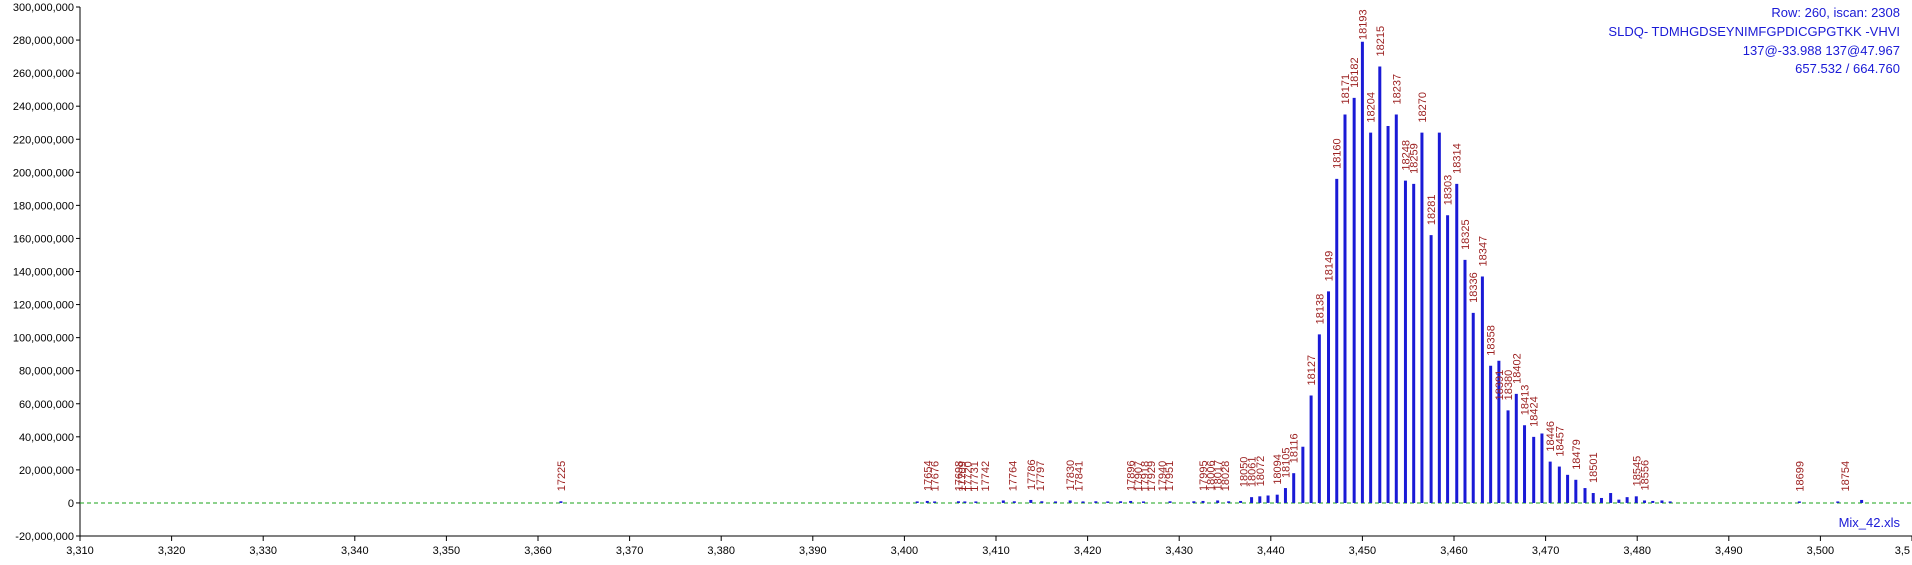 The height and width of the screenshot is (565, 1912). I want to click on x-tick-label: 3,420, so click(1088, 551).